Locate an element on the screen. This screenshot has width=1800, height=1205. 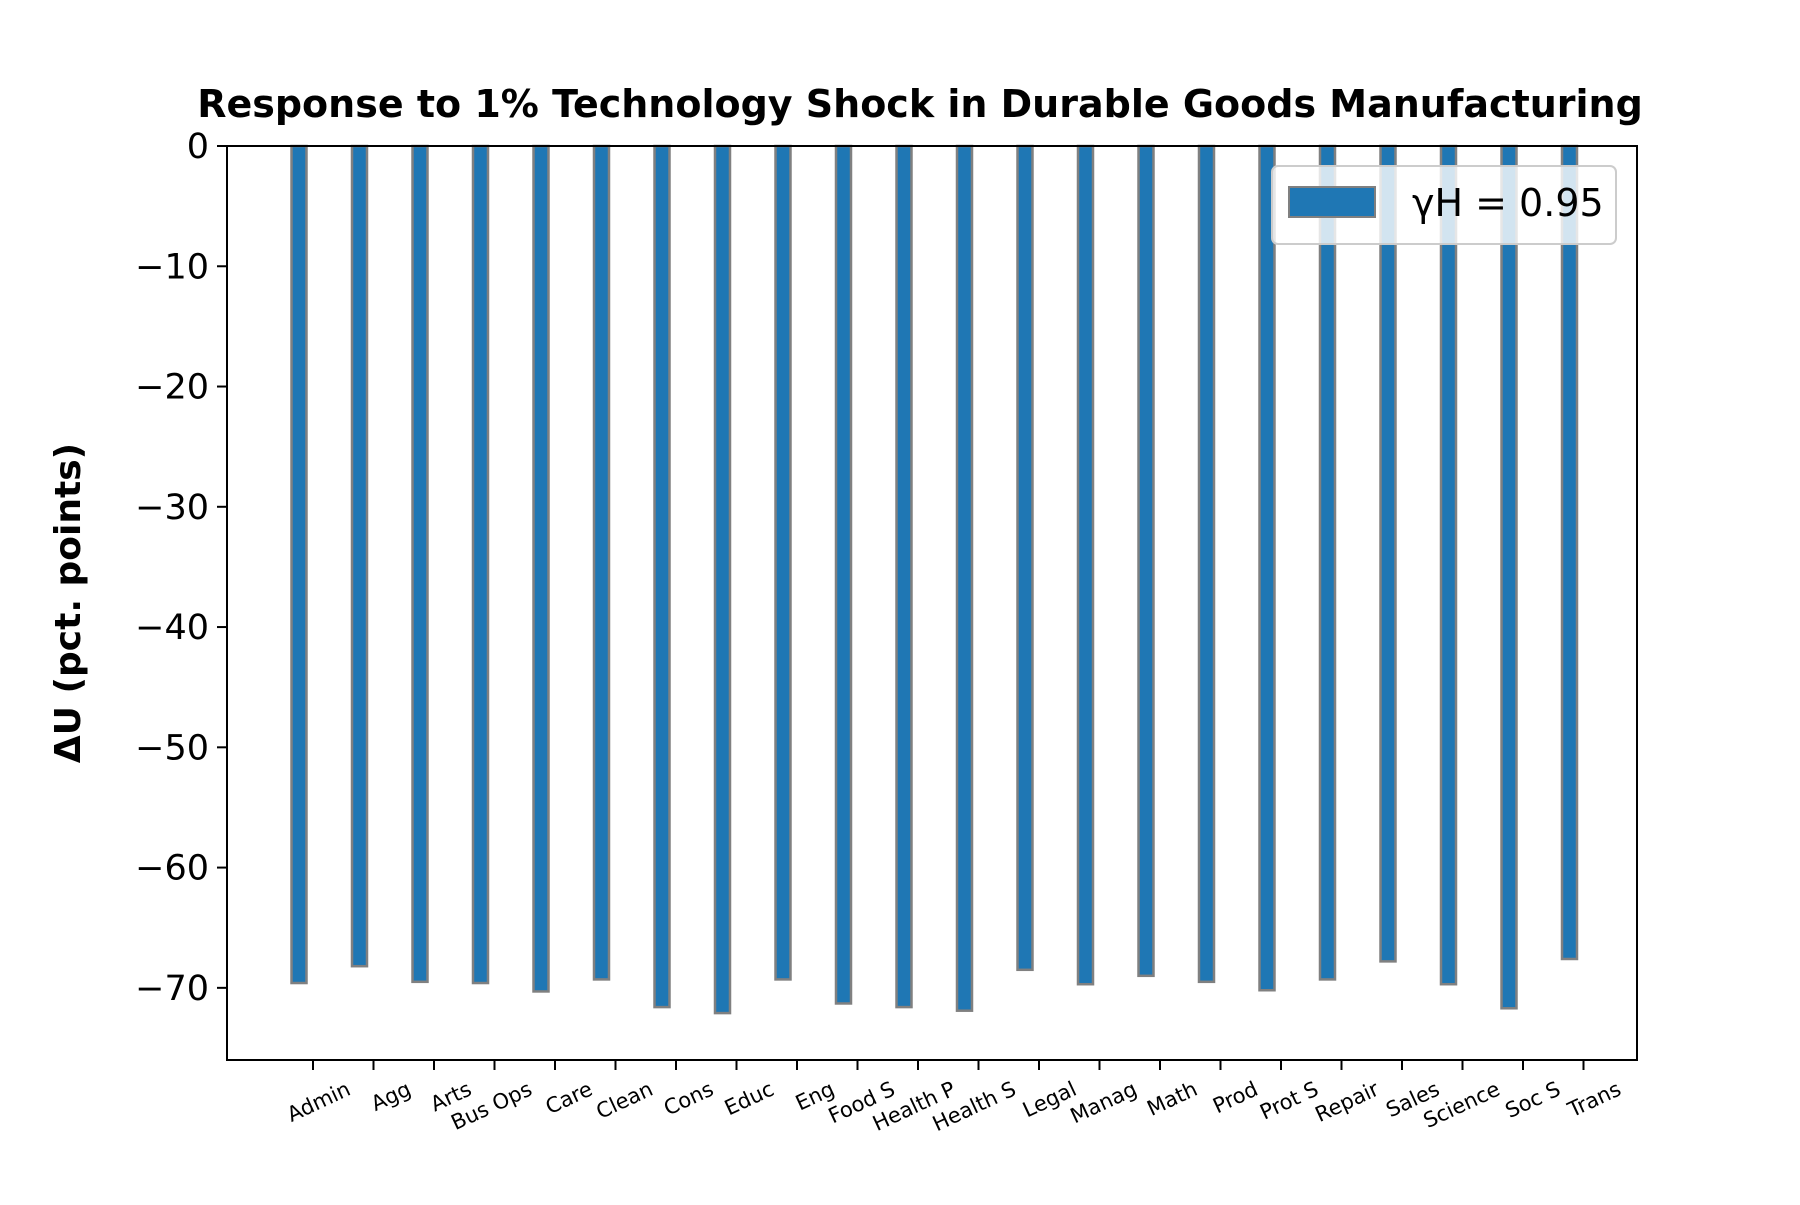
bar-manag is located at coordinates (1085, 565).